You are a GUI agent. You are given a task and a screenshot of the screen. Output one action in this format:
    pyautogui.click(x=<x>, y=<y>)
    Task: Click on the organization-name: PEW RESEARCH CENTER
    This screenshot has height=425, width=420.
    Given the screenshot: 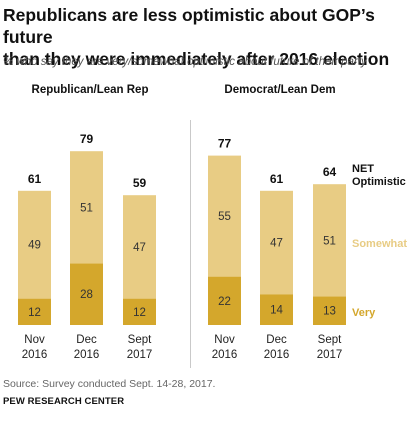 What is the action you would take?
    pyautogui.click(x=64, y=401)
    